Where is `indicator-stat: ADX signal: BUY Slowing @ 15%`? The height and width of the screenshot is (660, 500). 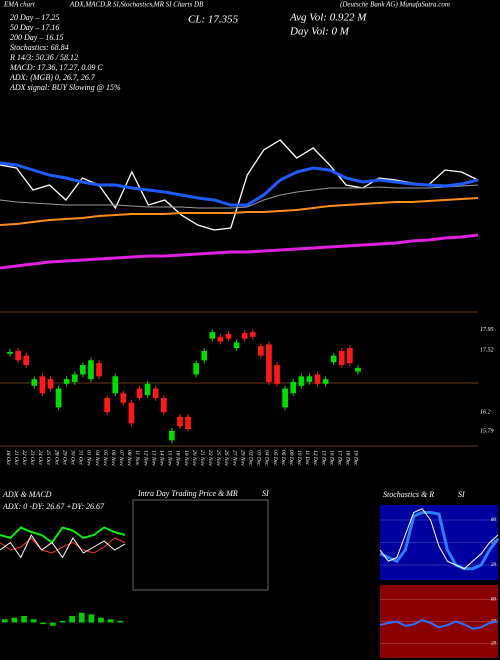
indicator-stat: ADX signal: BUY Slowing @ 15% is located at coordinates (65, 87).